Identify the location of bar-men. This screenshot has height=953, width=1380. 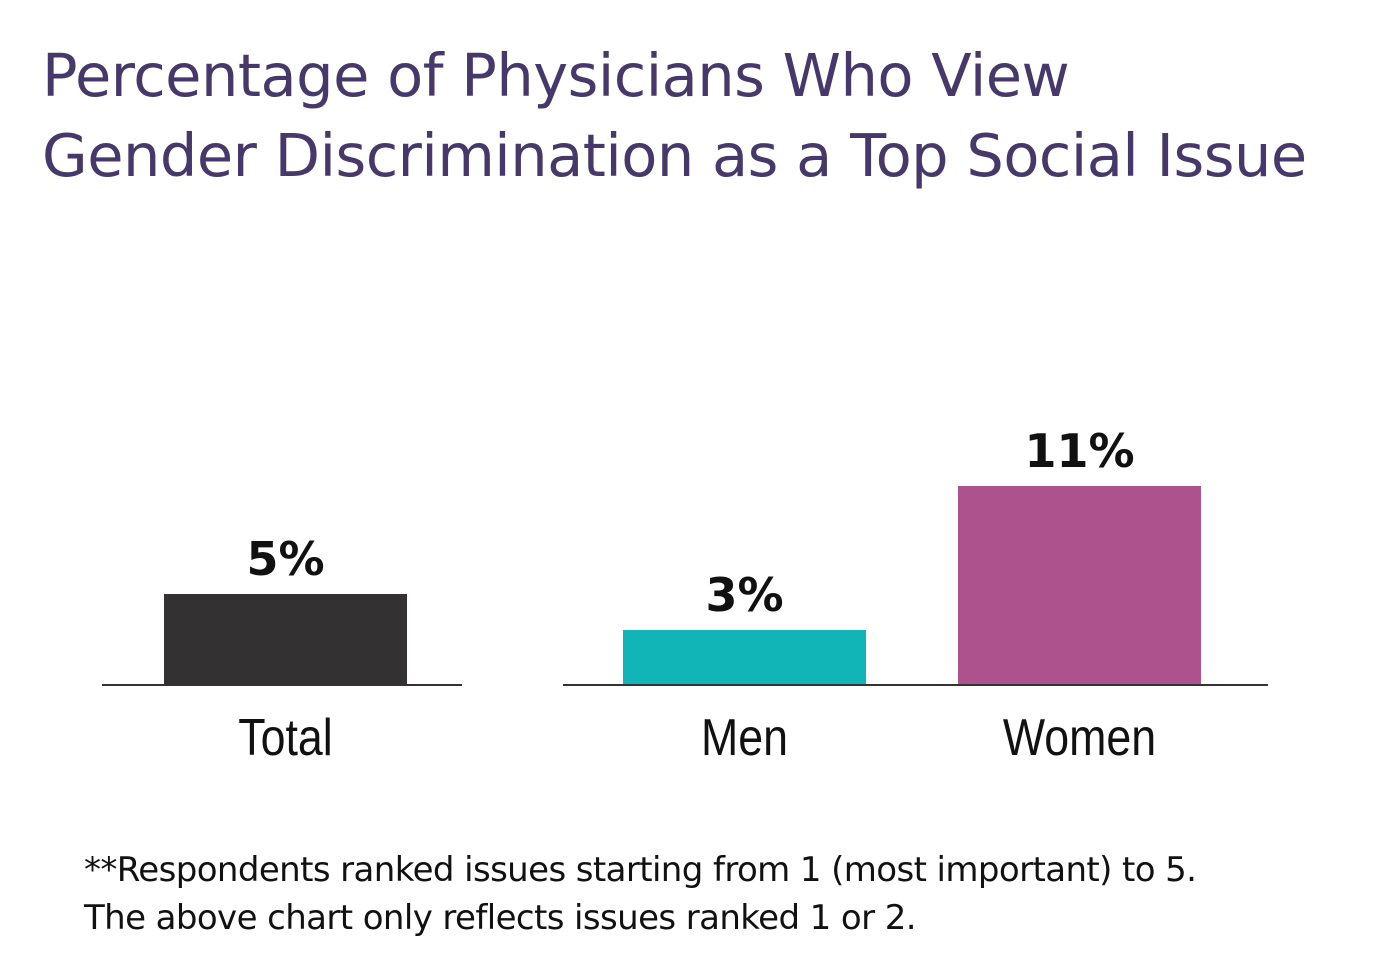
(744, 657).